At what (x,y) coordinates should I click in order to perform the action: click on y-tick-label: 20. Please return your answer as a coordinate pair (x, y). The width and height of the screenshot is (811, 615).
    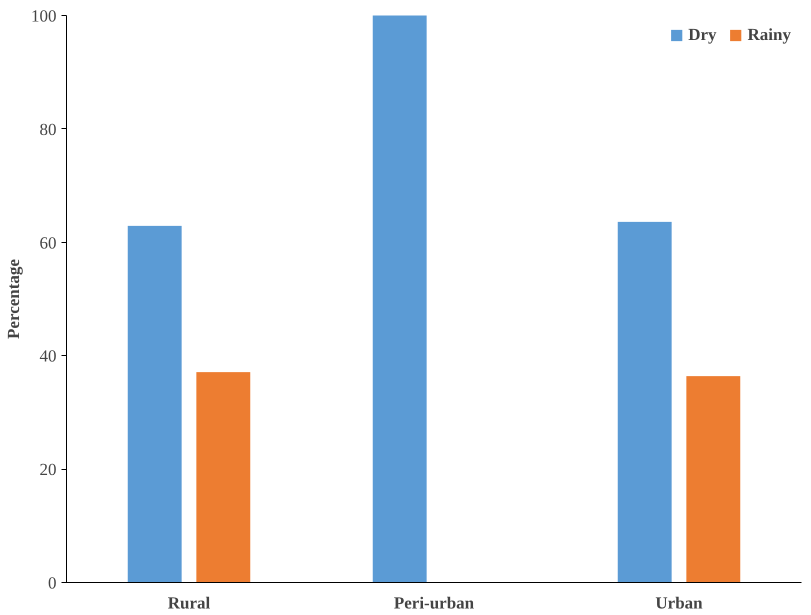
    Looking at the image, I should click on (48, 470).